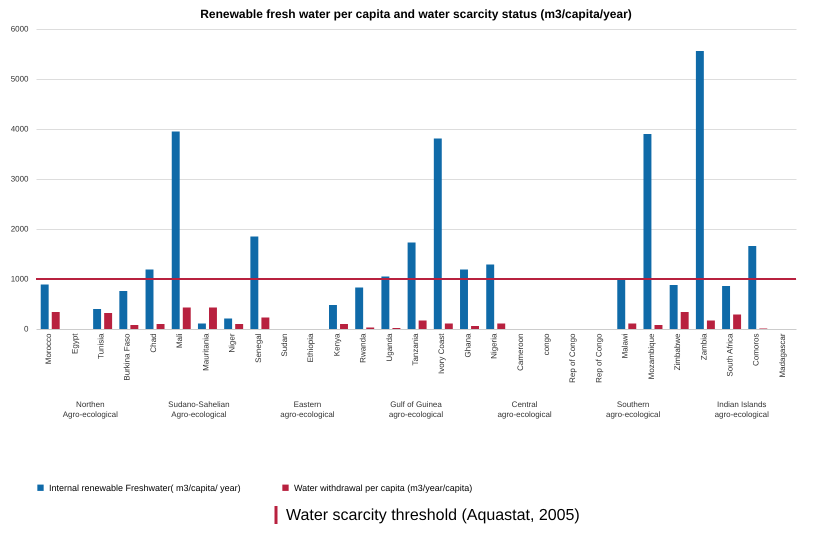  What do you see at coordinates (494, 345) in the screenshot?
I see `x-tick-label: Nigeria` at bounding box center [494, 345].